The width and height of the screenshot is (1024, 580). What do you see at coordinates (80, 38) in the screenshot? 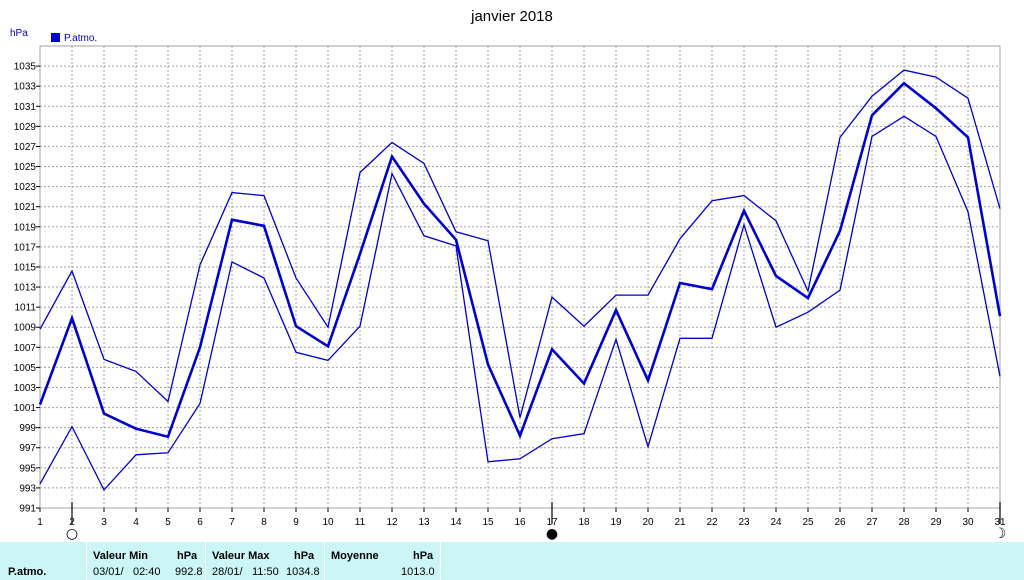
I see `legend-label: P.atmo.` at bounding box center [80, 38].